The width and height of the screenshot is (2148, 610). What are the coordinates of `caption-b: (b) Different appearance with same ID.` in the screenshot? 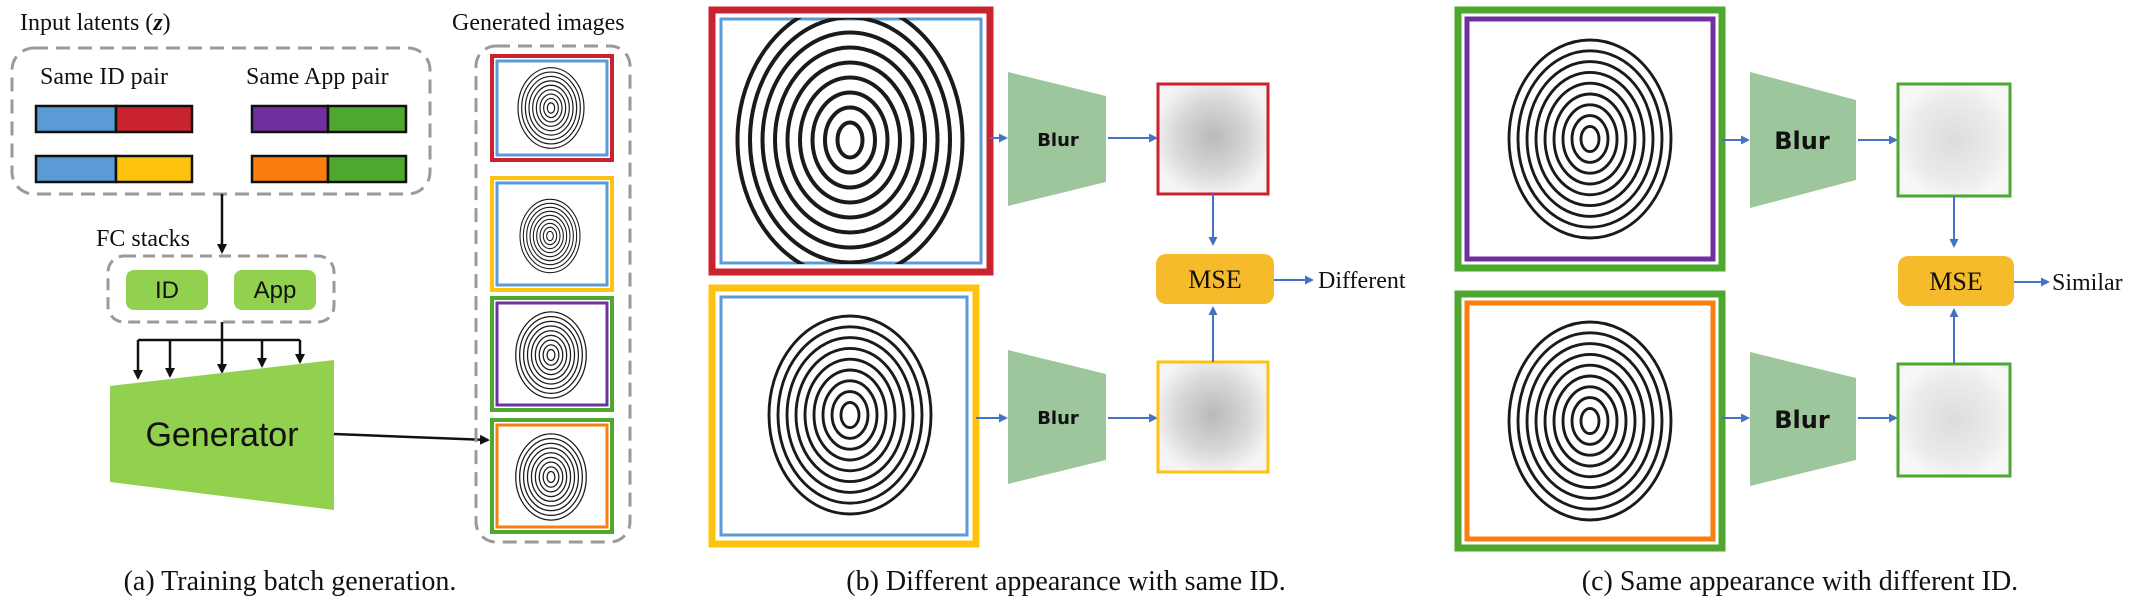 It's located at (1066, 581).